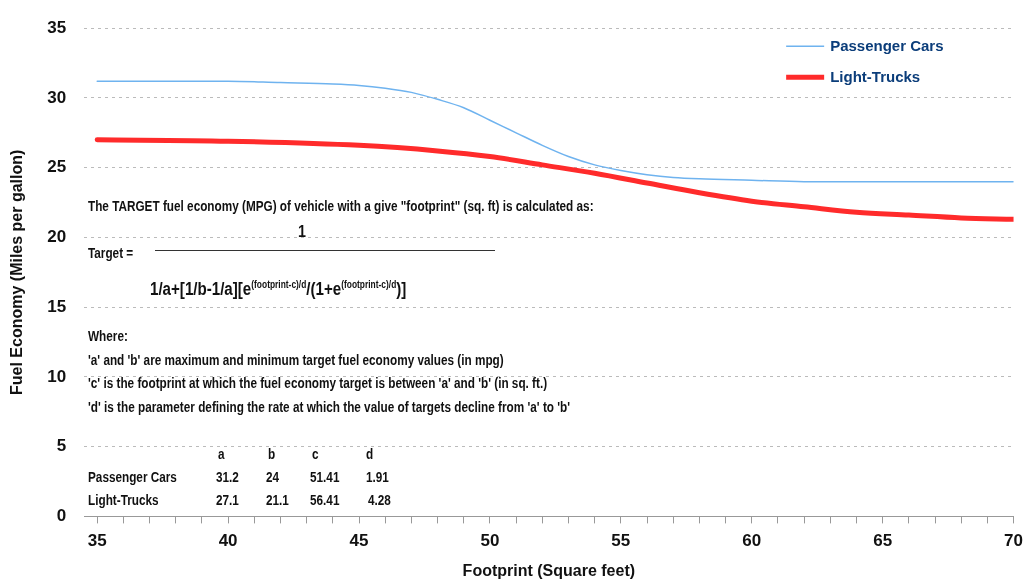  What do you see at coordinates (277, 500) in the screenshot?
I see `annotation: 21.1` at bounding box center [277, 500].